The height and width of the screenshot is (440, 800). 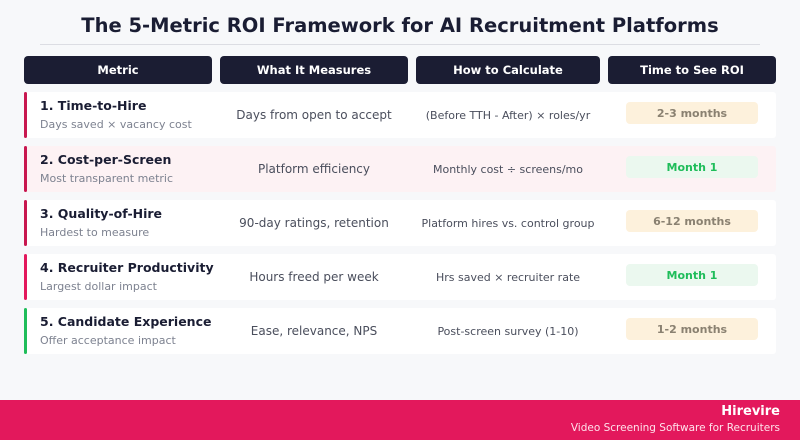 What do you see at coordinates (93, 105) in the screenshot?
I see `metric-name: 1. Time-to-Hire` at bounding box center [93, 105].